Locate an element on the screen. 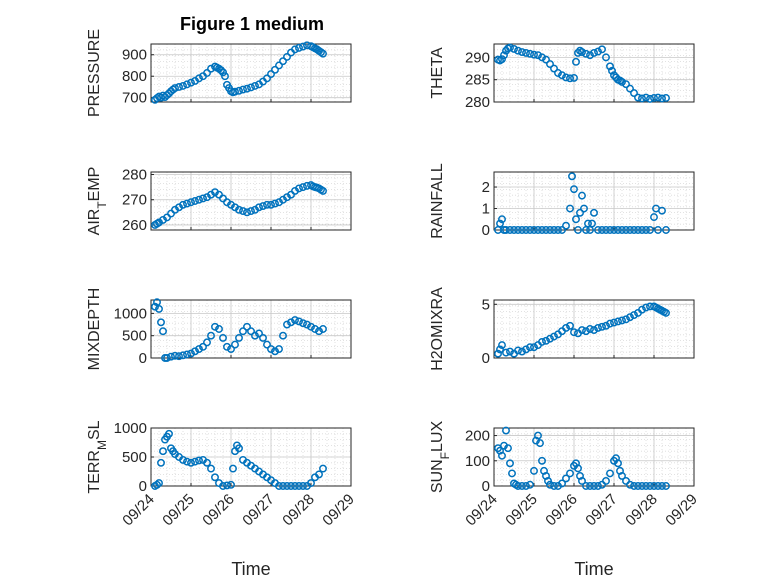 The height and width of the screenshot is (583, 778). y-tick-label: 260 is located at coordinates (134, 225).